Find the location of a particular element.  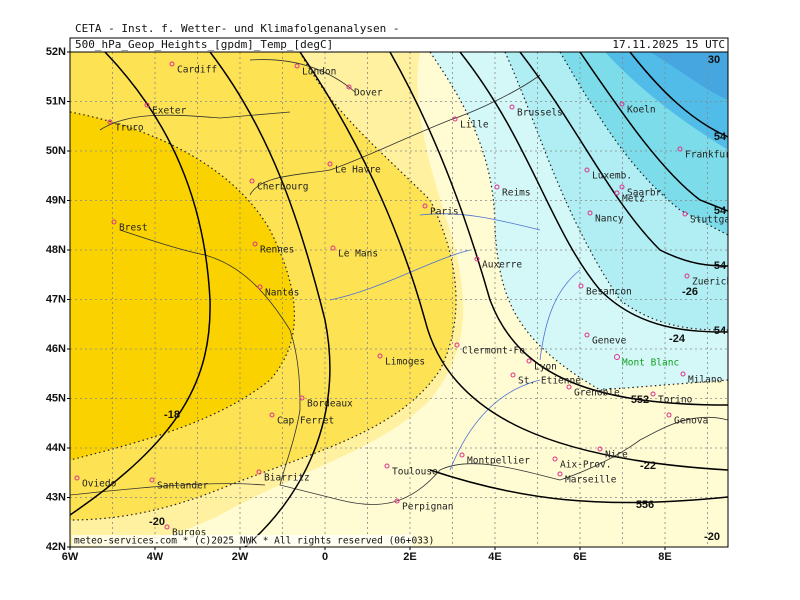

city-label: Zuerich is located at coordinates (712, 282).